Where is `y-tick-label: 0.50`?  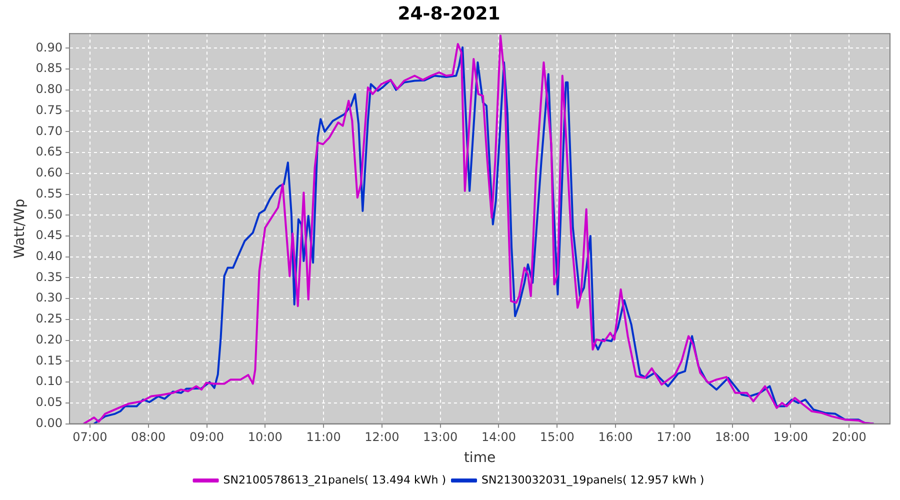
y-tick-label: 0.50 is located at coordinates (49, 214).